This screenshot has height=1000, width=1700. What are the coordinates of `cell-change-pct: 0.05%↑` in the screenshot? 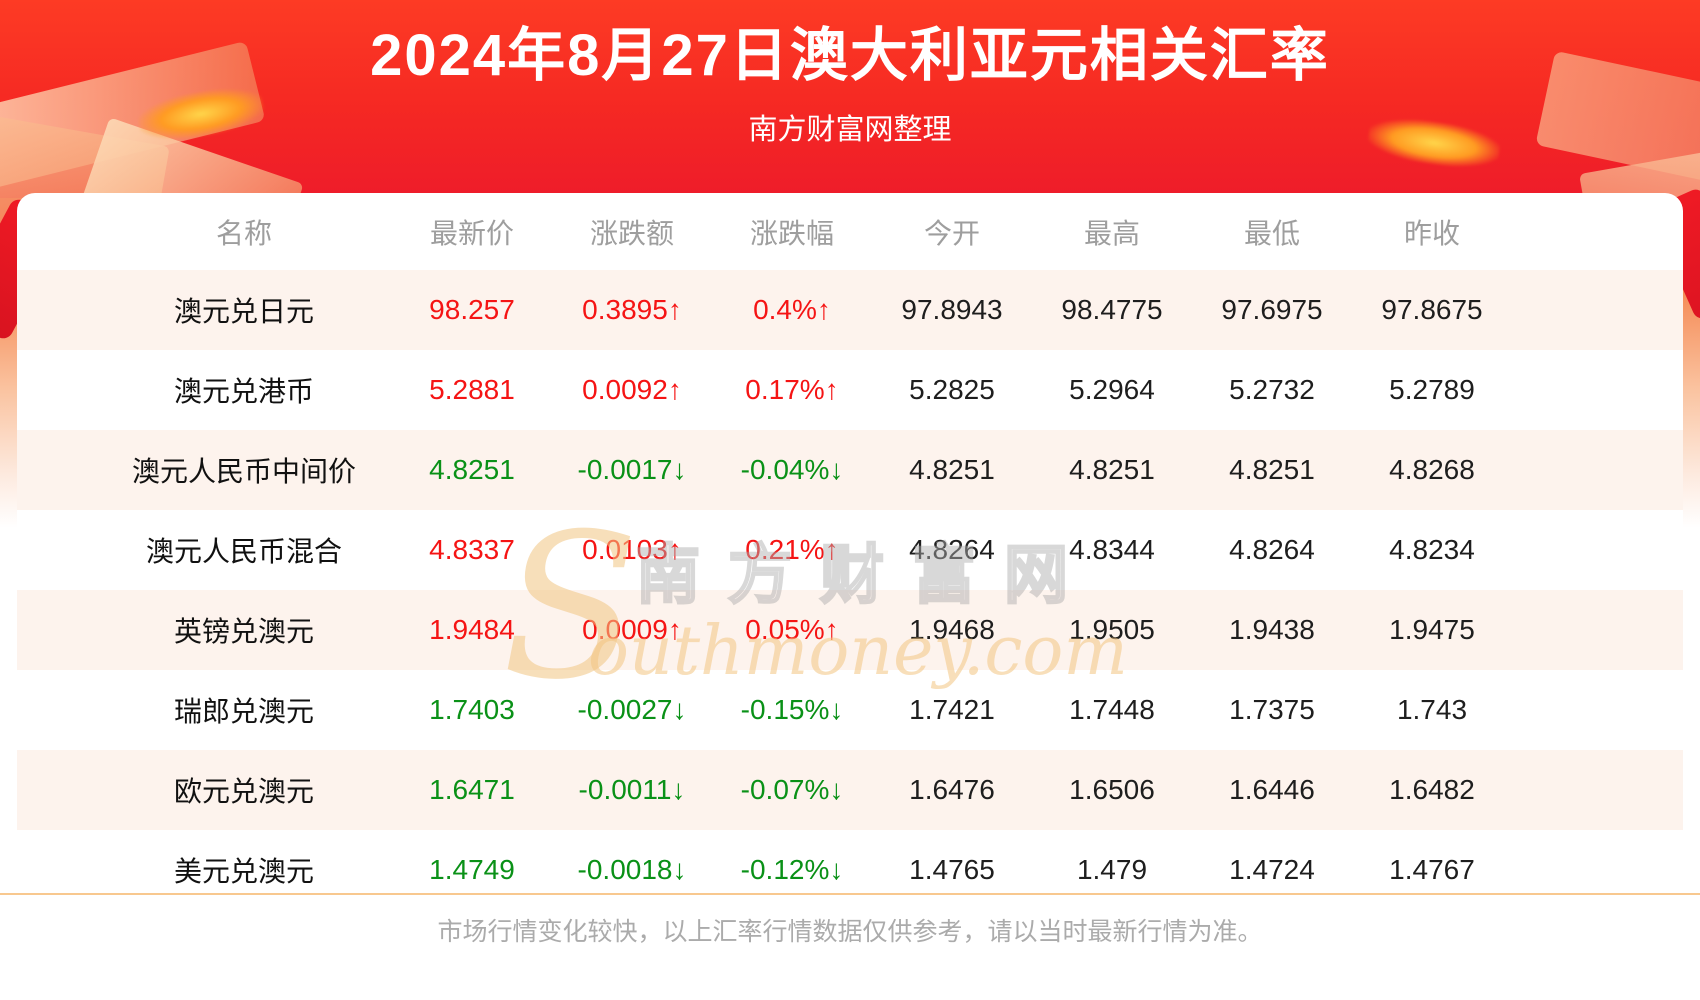 It's located at (792, 629).